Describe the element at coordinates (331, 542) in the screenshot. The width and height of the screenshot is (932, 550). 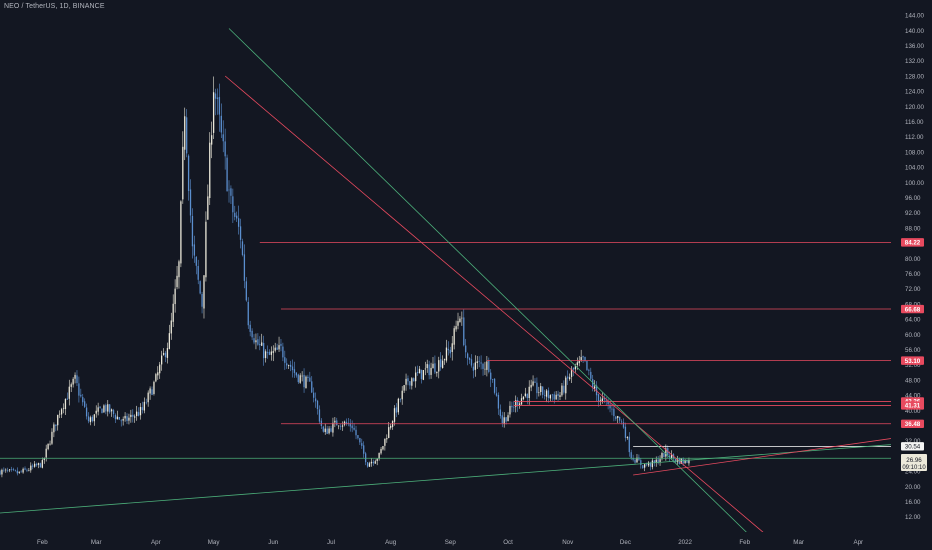
I see `x-tick-label: Jul` at that location.